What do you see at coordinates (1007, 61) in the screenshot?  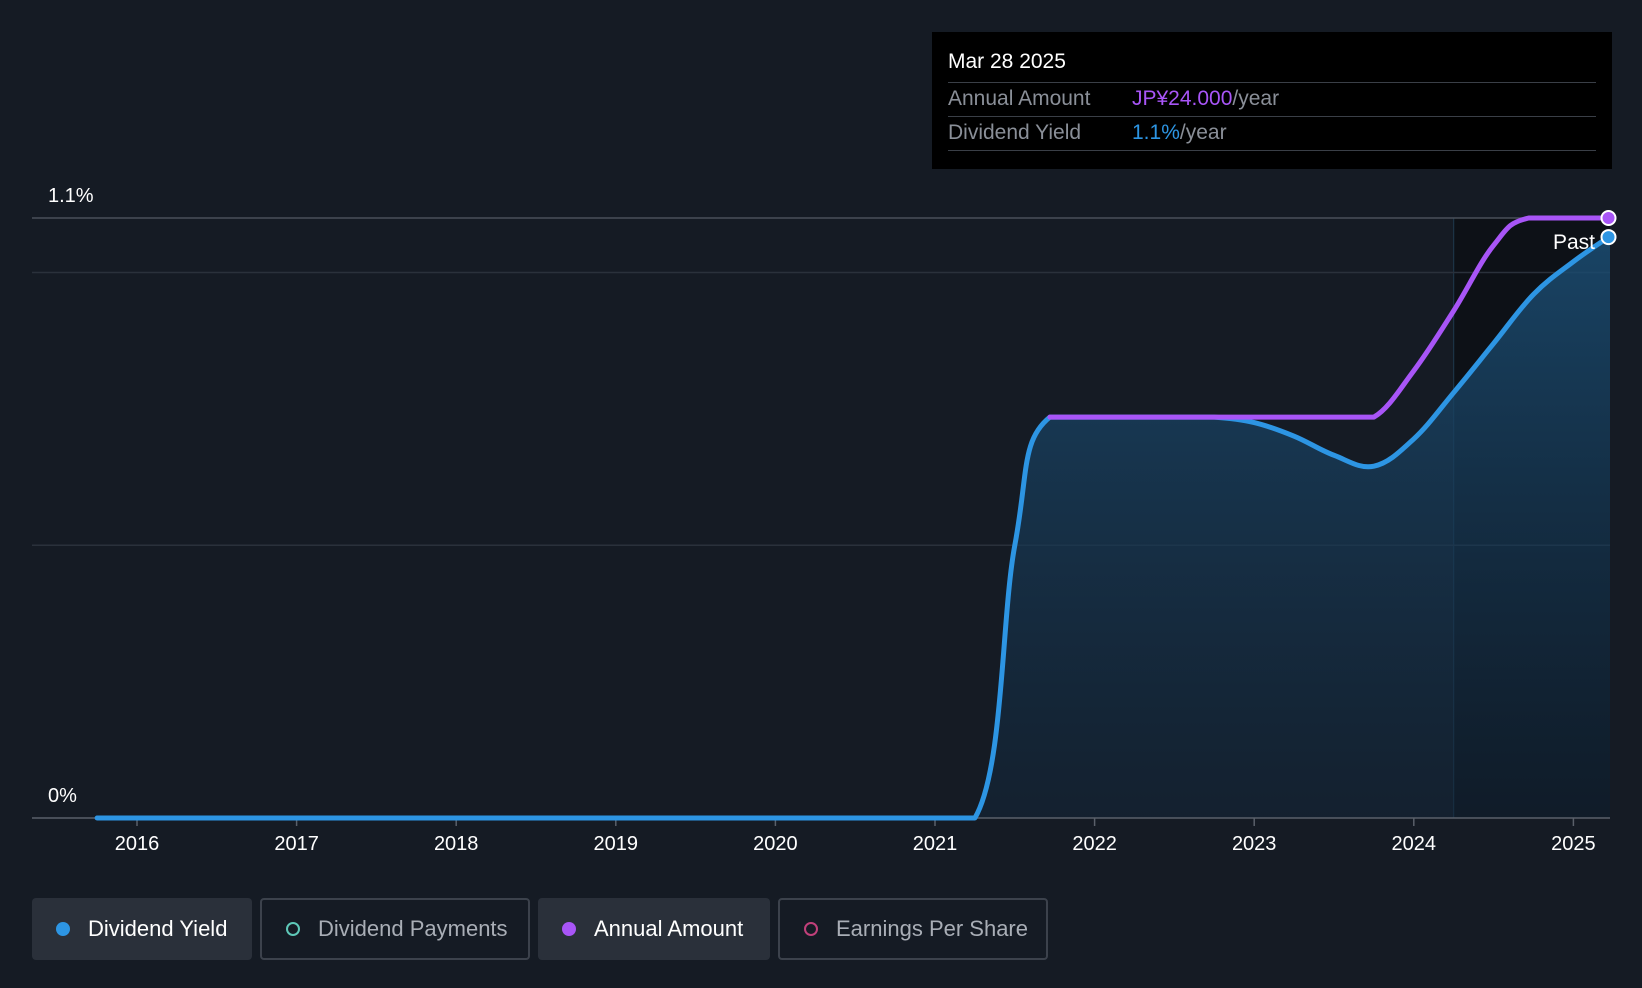 I see `tooltip-date: Mar 28 2025` at bounding box center [1007, 61].